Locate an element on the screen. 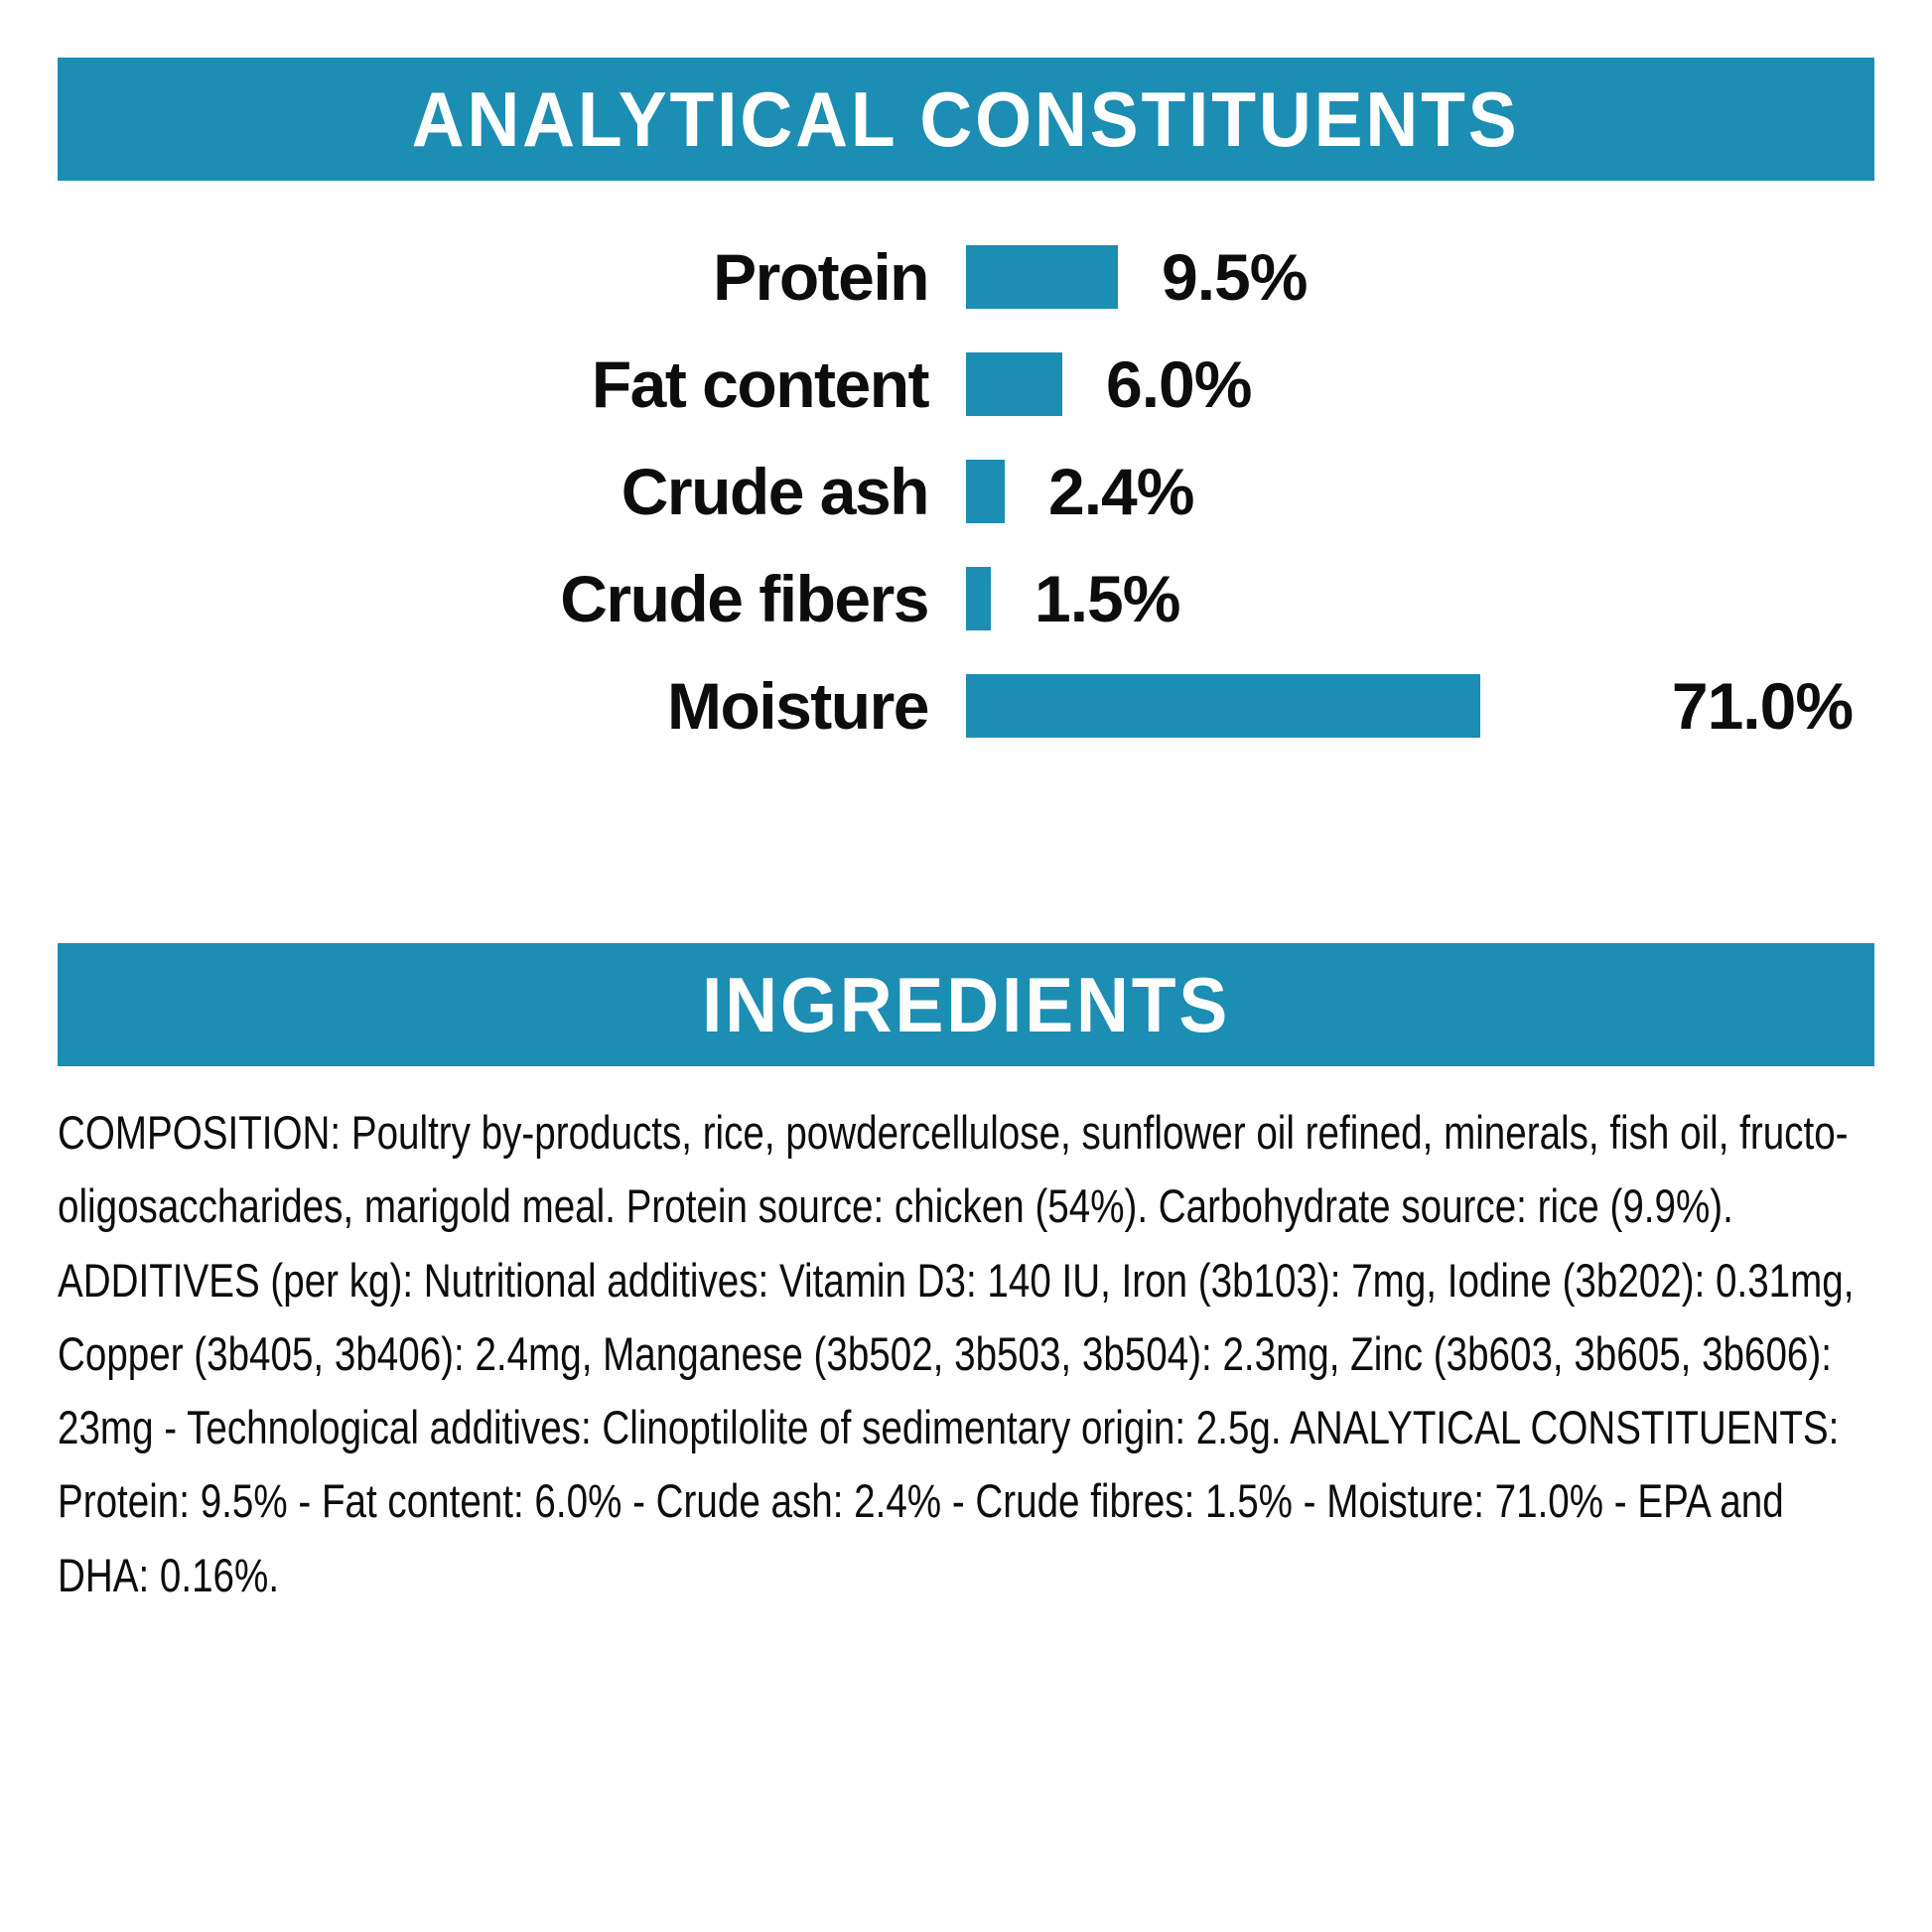 The image size is (1932, 1932). ingredients-title: INGREDIENTS is located at coordinates (966, 1004).